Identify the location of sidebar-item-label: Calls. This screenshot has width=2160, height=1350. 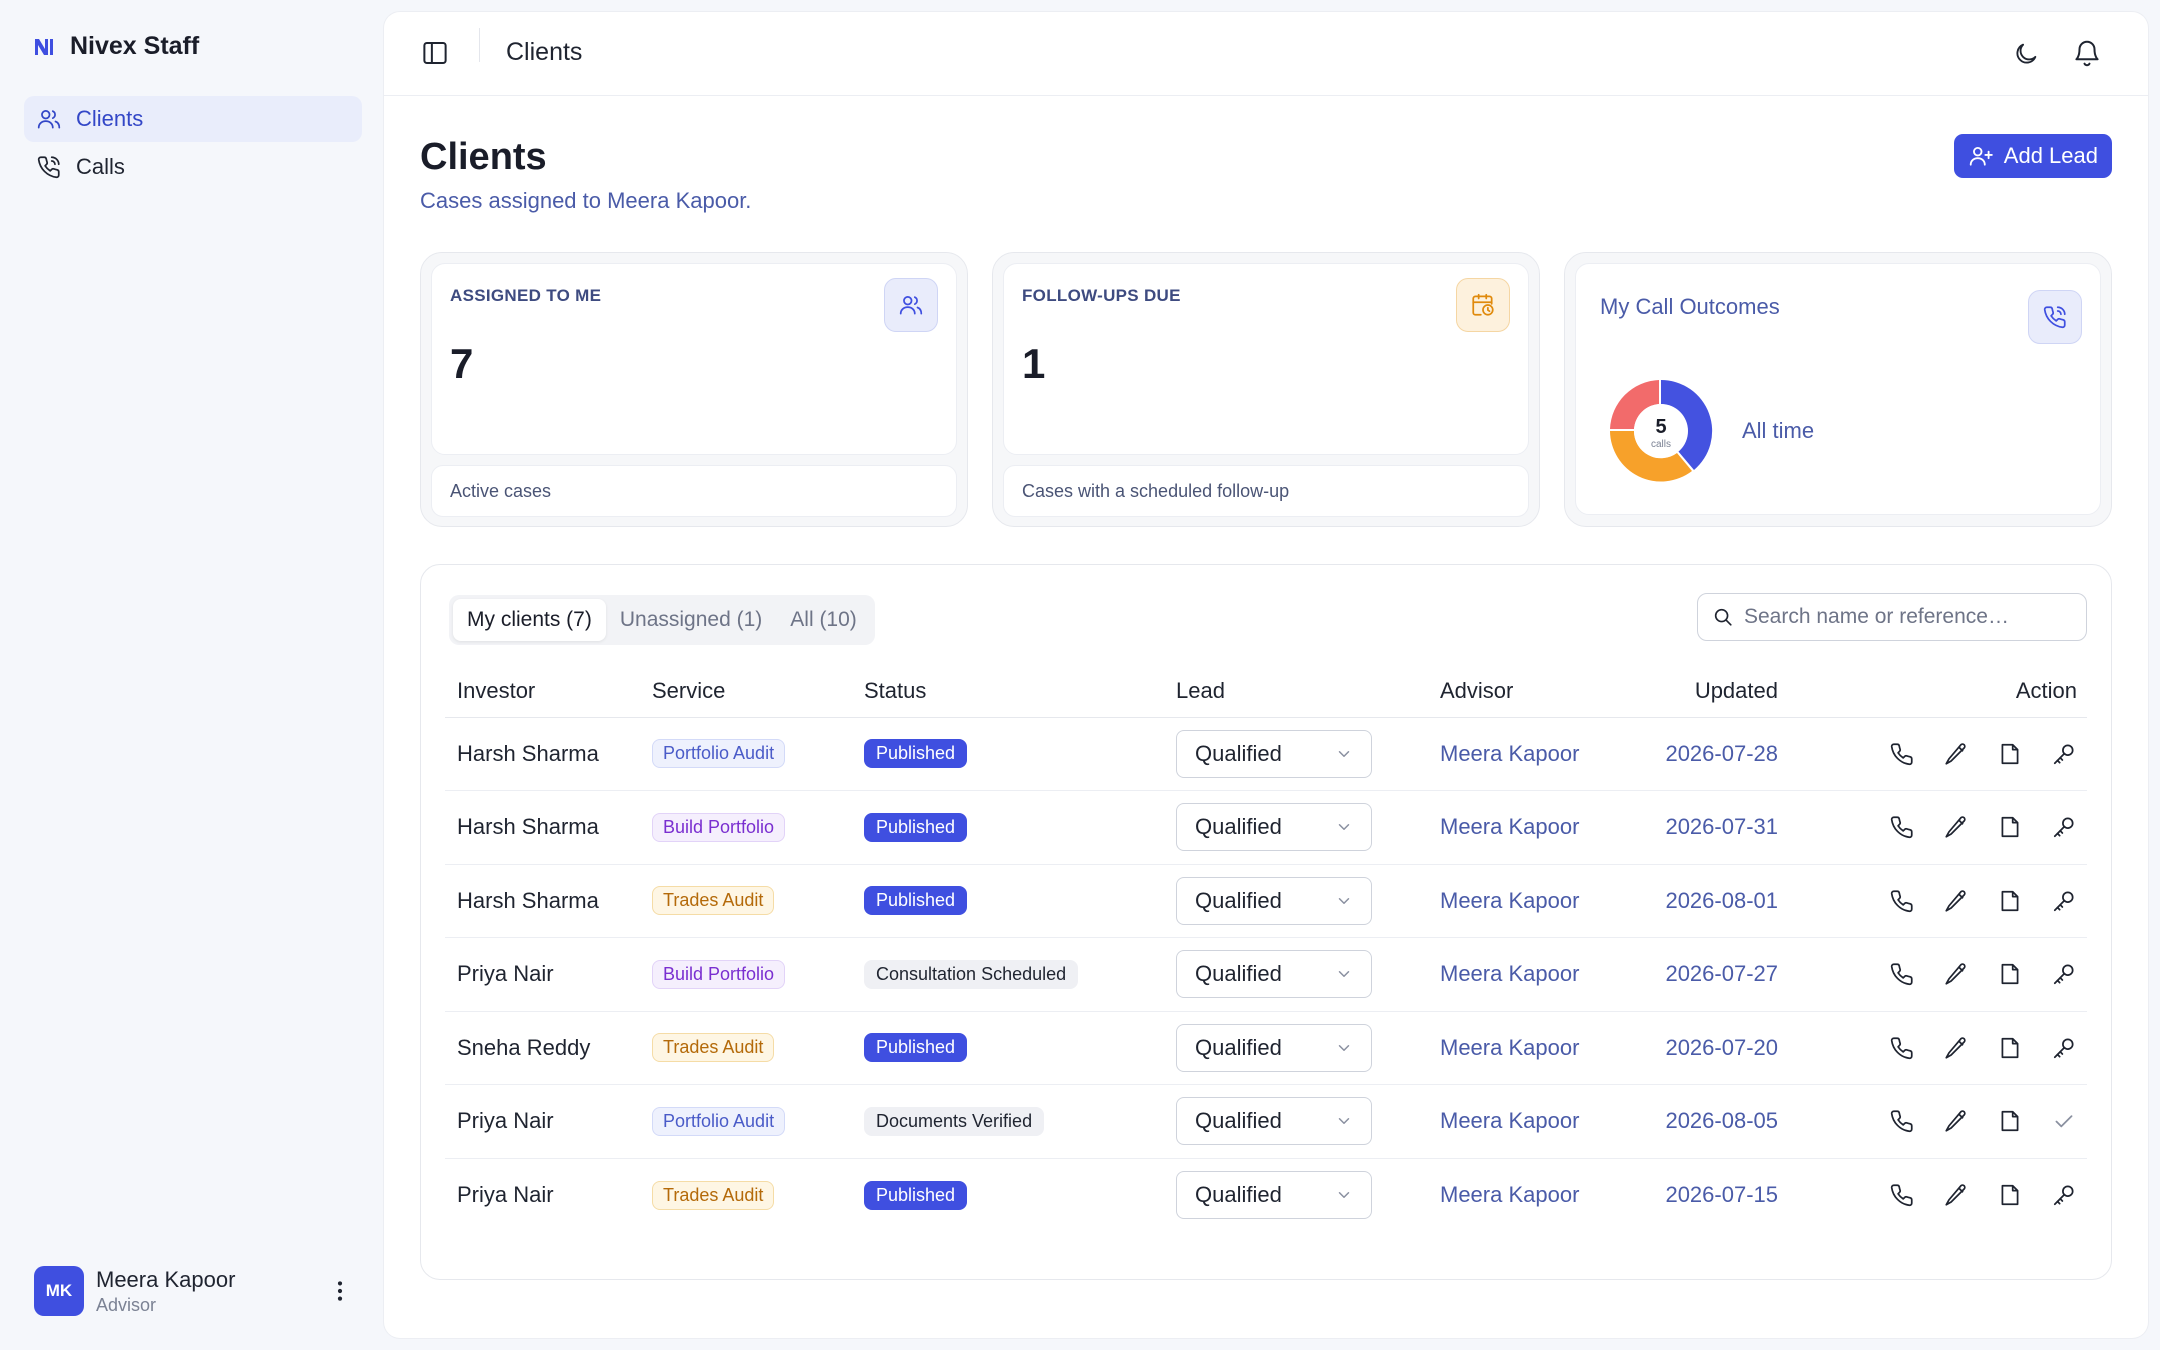
(100, 166).